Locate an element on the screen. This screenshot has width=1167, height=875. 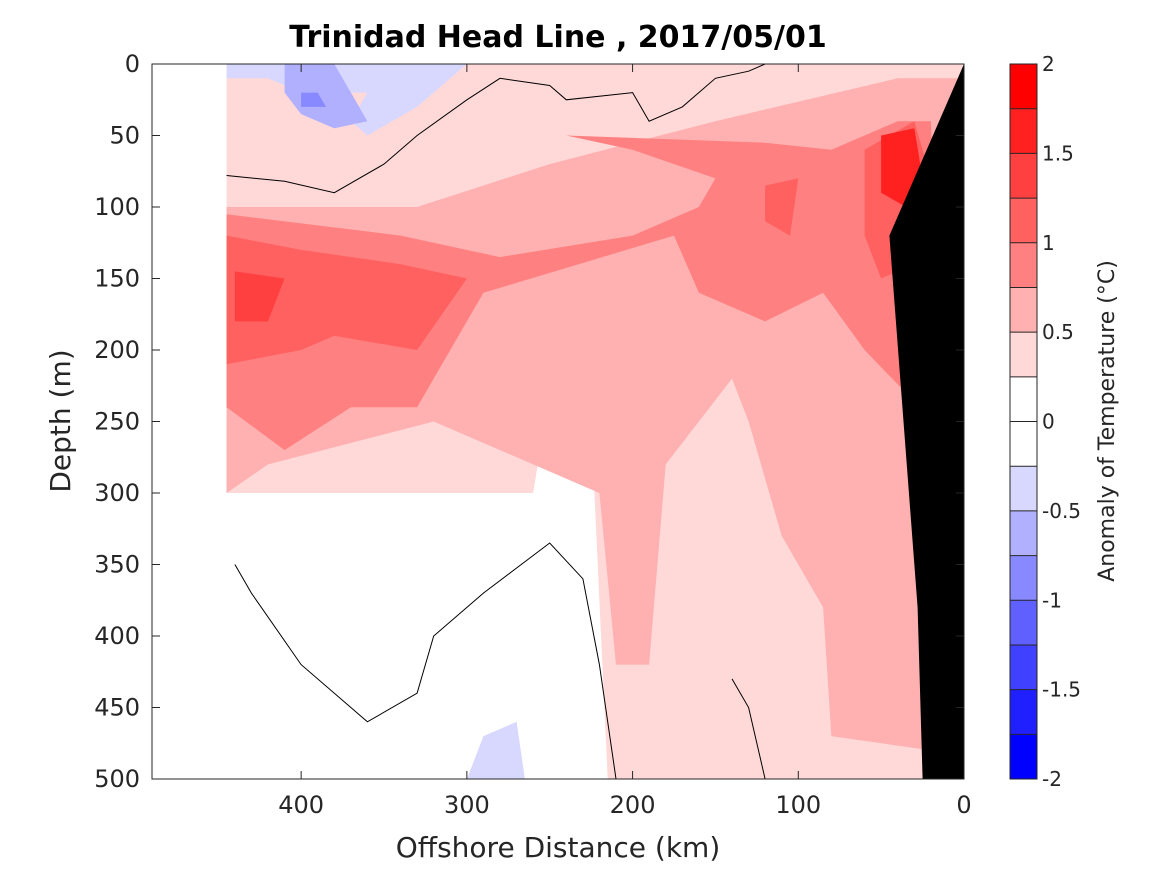
y-axis-label: Depth (m) is located at coordinates (60, 420).